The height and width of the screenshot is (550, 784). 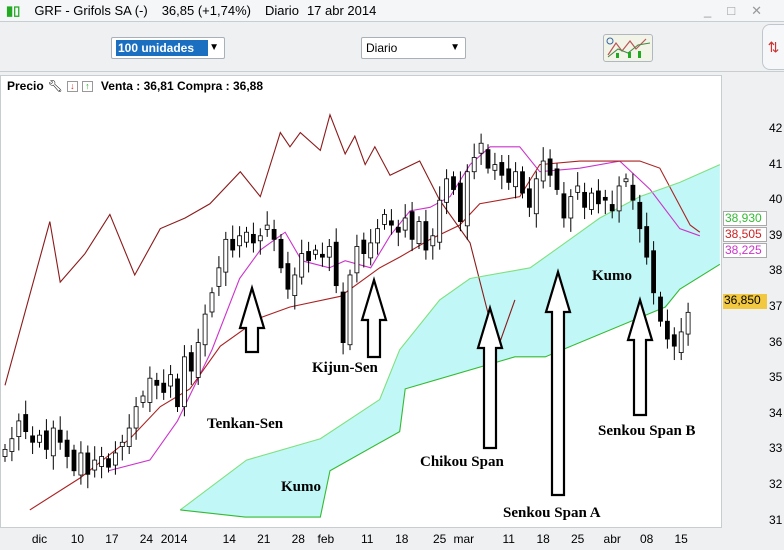 What do you see at coordinates (298, 539) in the screenshot?
I see `x-tick-label: 28` at bounding box center [298, 539].